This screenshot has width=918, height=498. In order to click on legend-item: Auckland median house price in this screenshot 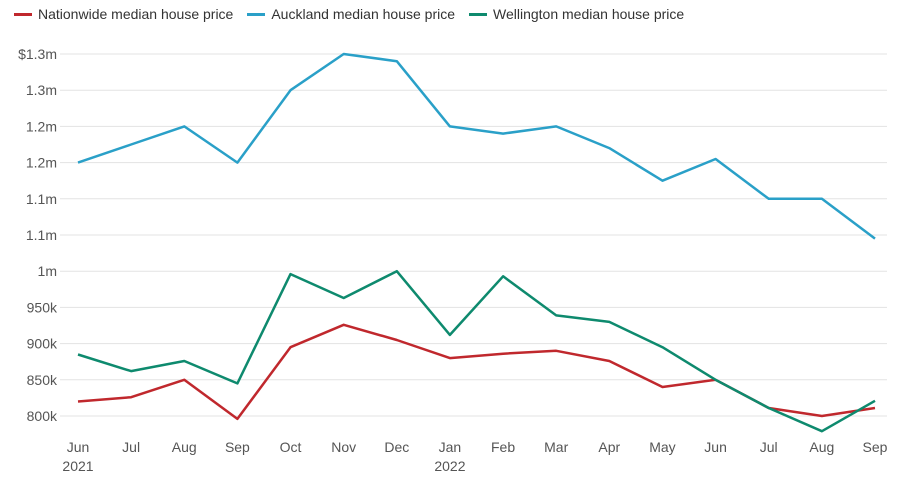, I will do `click(351, 14)`.